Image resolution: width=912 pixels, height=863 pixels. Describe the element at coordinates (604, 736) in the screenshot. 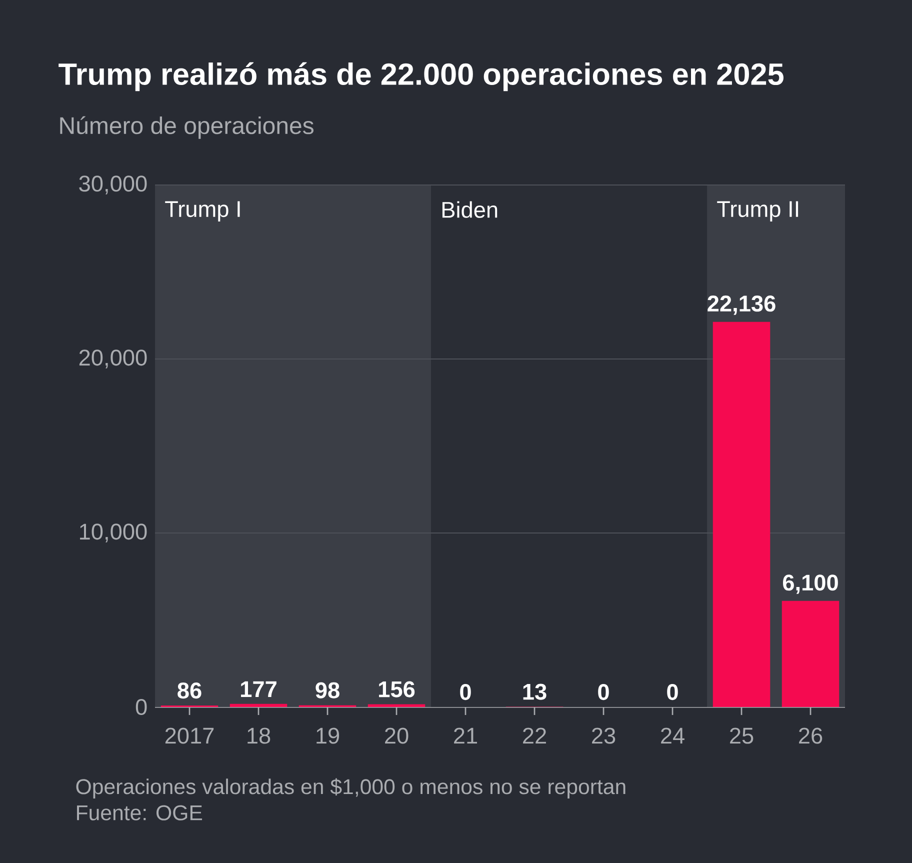

I see `x-tick-label: 23` at that location.